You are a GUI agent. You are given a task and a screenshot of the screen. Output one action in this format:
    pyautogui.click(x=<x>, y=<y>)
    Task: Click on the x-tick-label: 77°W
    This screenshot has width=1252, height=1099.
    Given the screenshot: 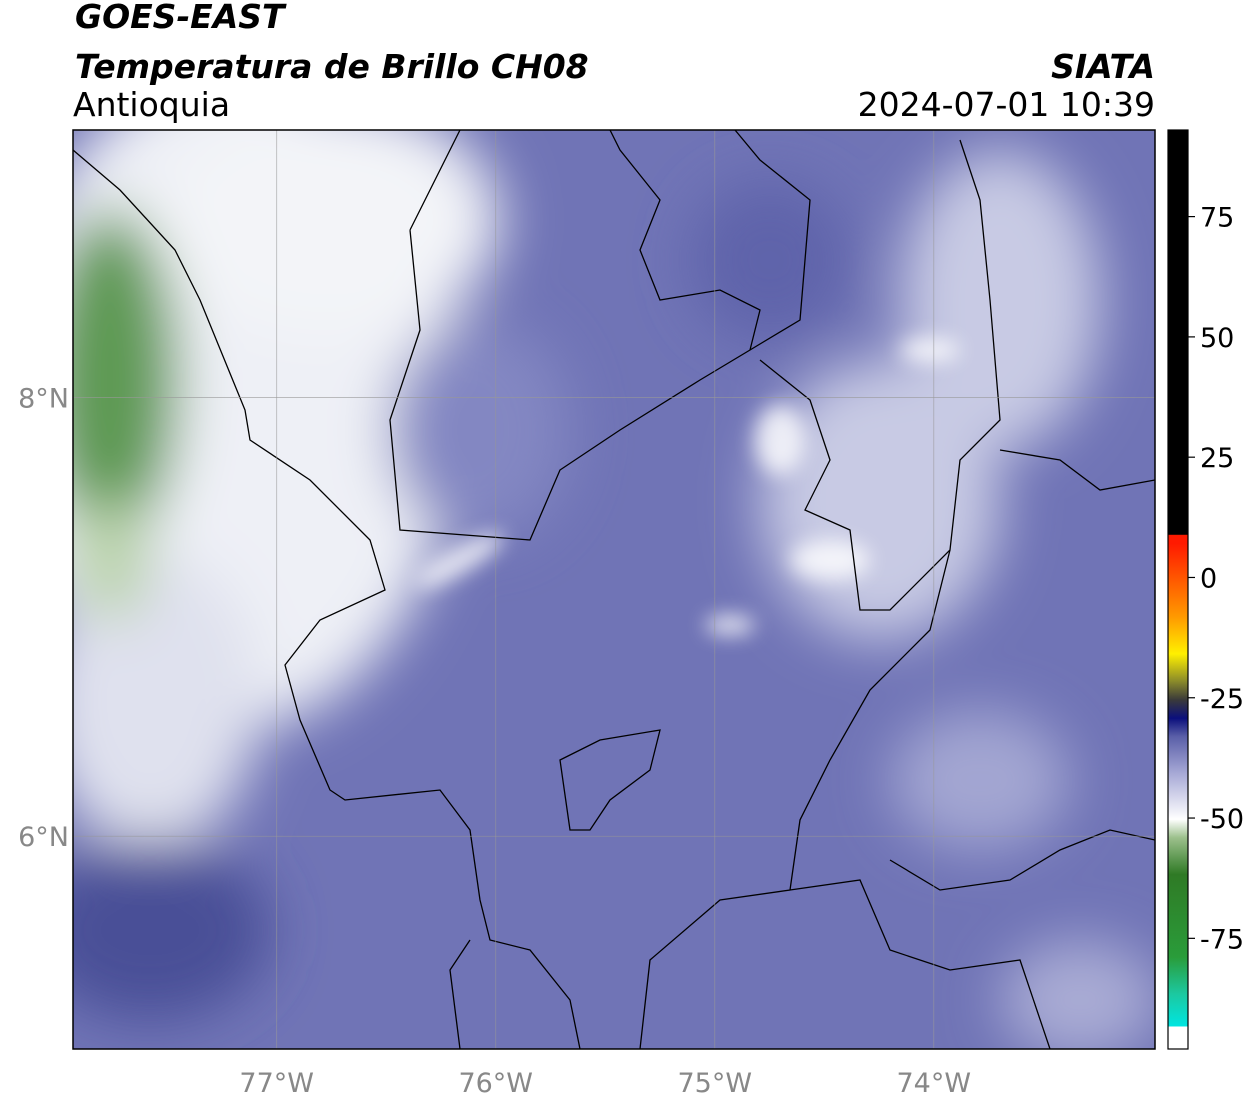 What is the action you would take?
    pyautogui.click(x=276, y=1083)
    